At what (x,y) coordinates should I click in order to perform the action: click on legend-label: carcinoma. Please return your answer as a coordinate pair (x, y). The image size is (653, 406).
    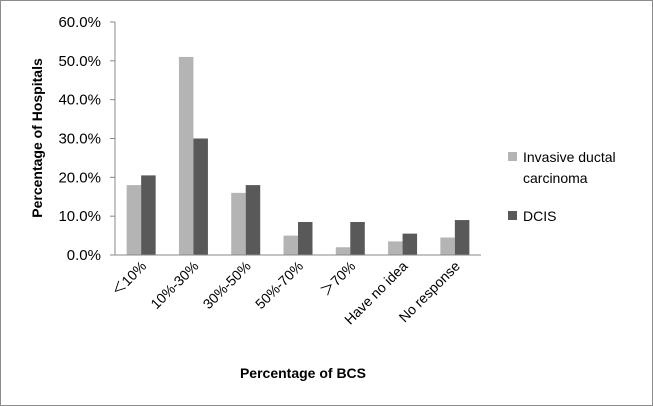
    Looking at the image, I should click on (555, 178).